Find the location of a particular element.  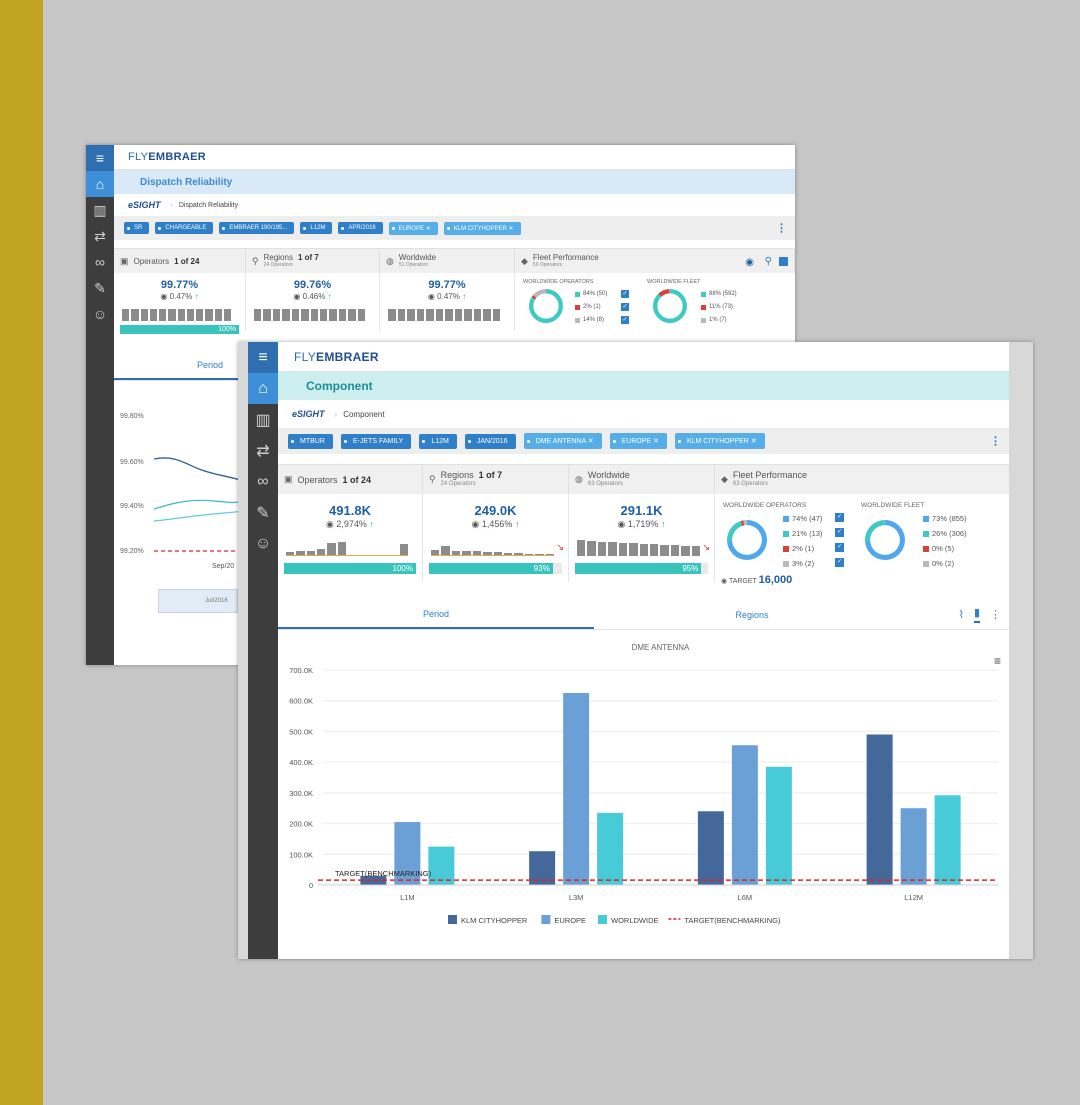

filter-chip: MTBUR is located at coordinates (310, 441).